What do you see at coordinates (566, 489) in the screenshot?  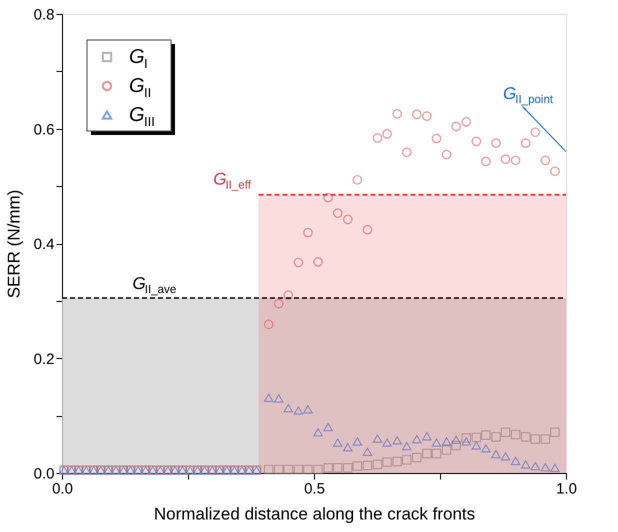 I see `x-tick-label: 1.0` at bounding box center [566, 489].